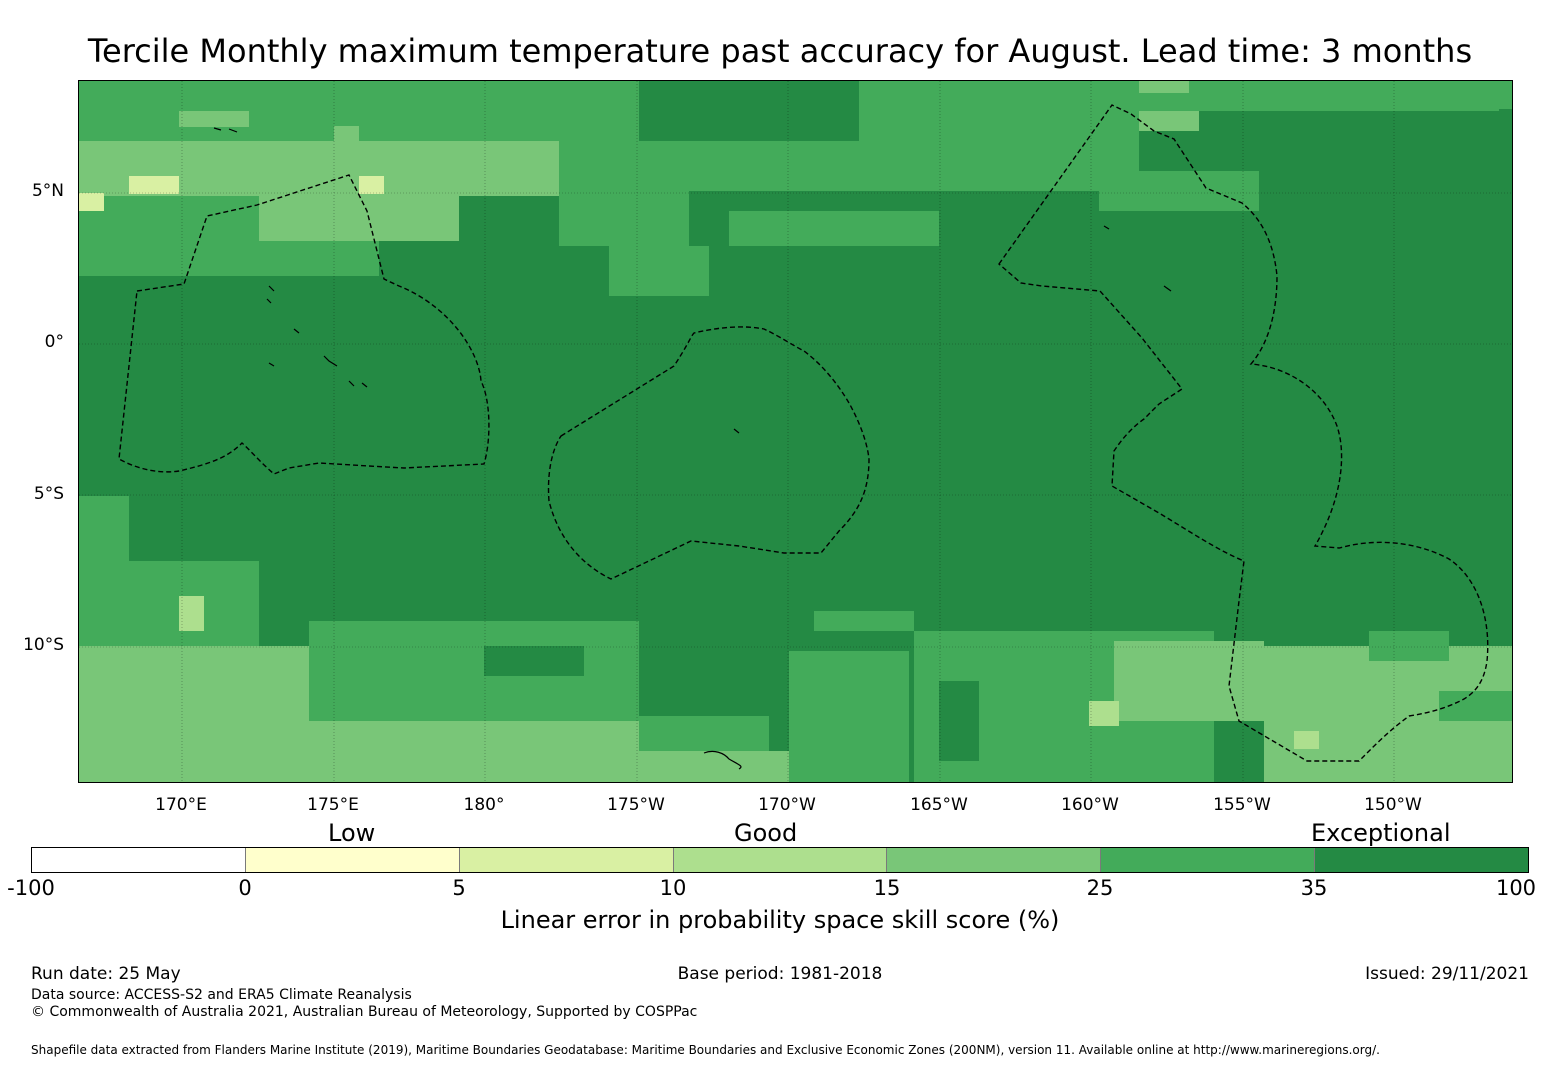 The width and height of the screenshot is (1560, 1065). Describe the element at coordinates (624, 218) in the screenshot. I see `region-good-north-central-b` at that location.